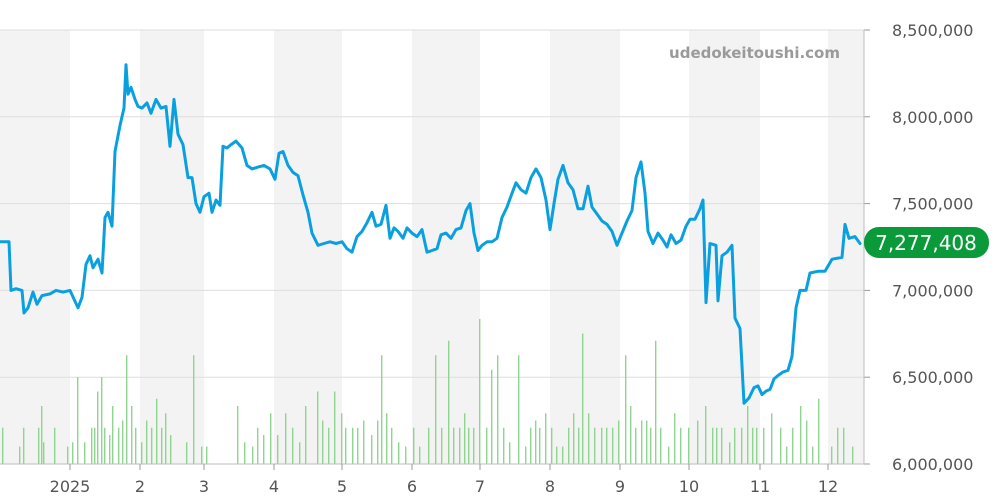 The height and width of the screenshot is (504, 1000). I want to click on current-value-label: 7,277,408, so click(926, 243).